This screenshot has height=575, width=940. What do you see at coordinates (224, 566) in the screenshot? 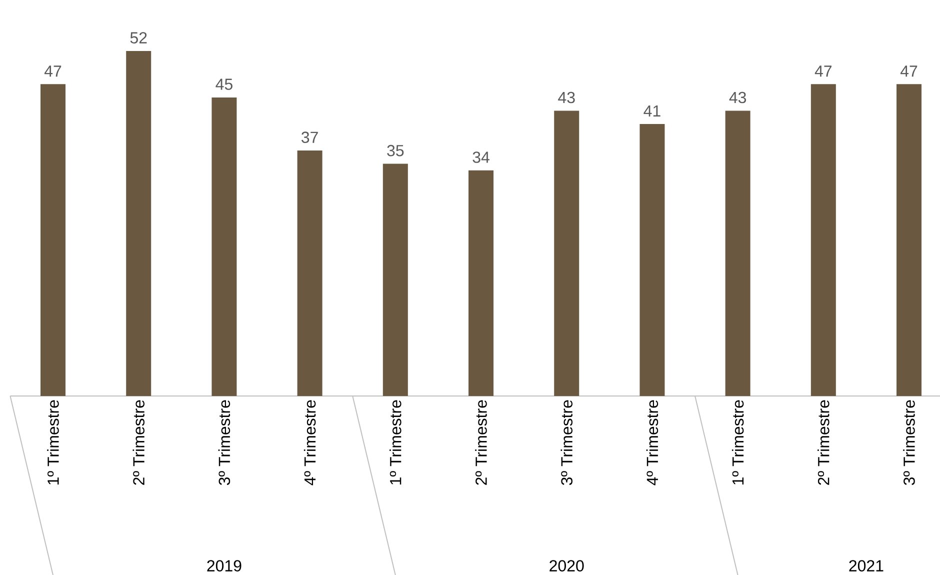
I see `text: 2019` at bounding box center [224, 566].